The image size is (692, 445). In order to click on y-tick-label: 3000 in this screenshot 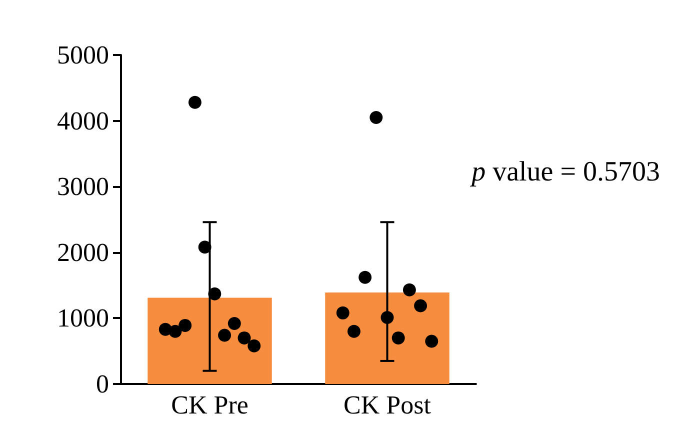, I will do `click(83, 187)`.